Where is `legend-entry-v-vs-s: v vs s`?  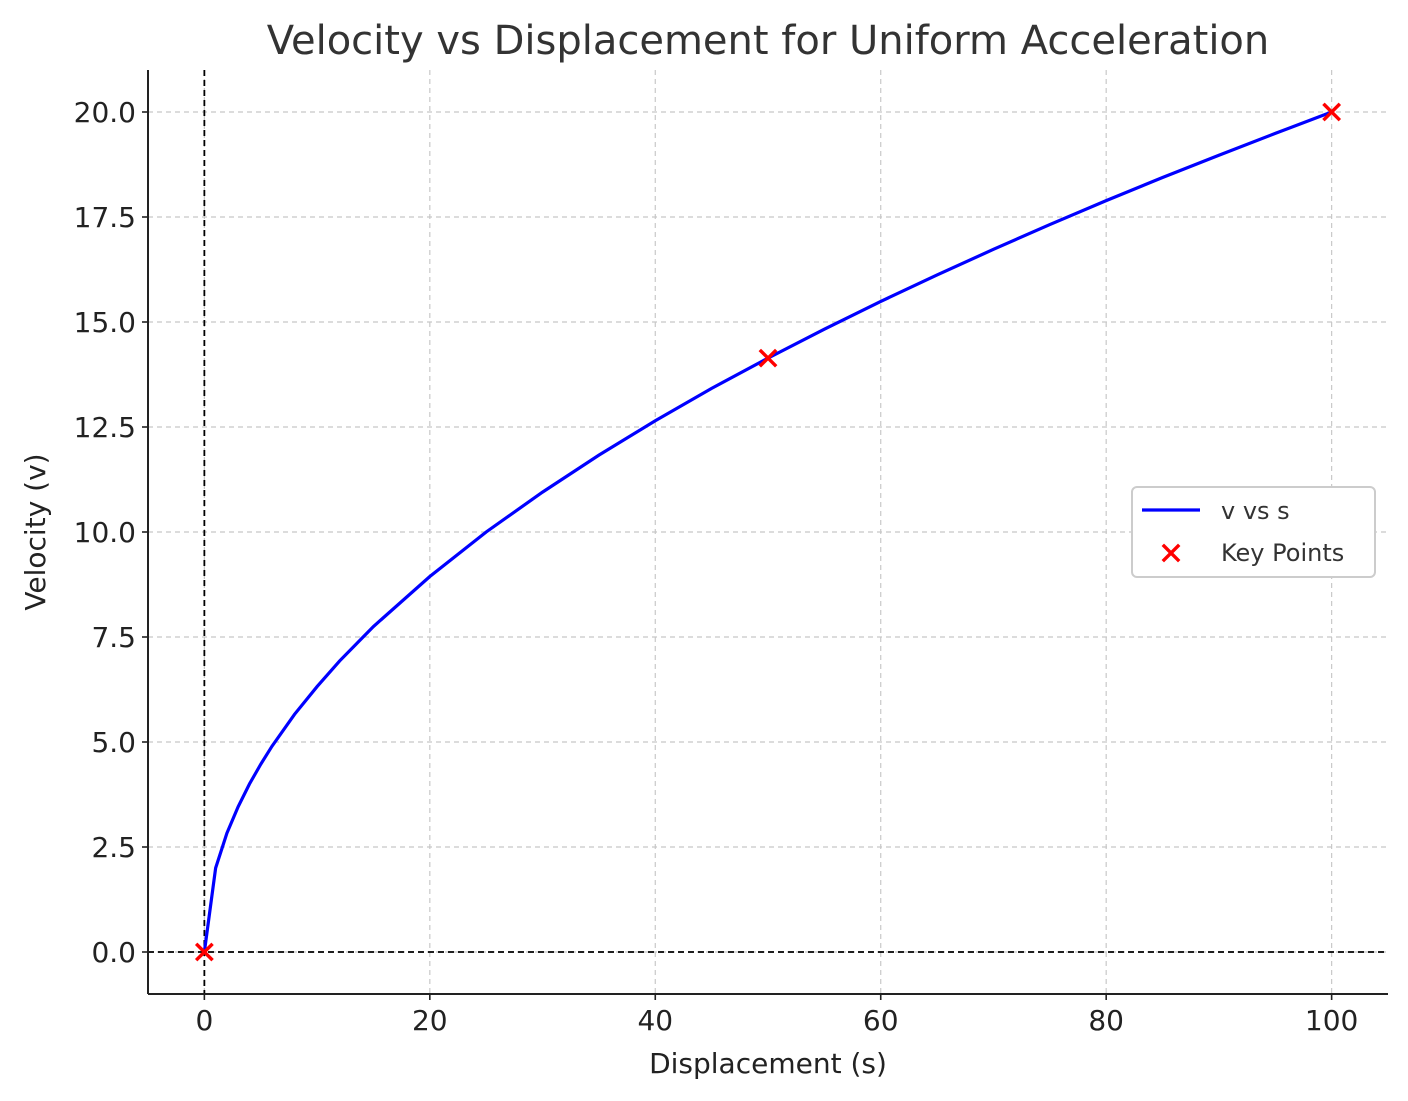 legend-entry-v-vs-s: v vs s is located at coordinates (1255, 511).